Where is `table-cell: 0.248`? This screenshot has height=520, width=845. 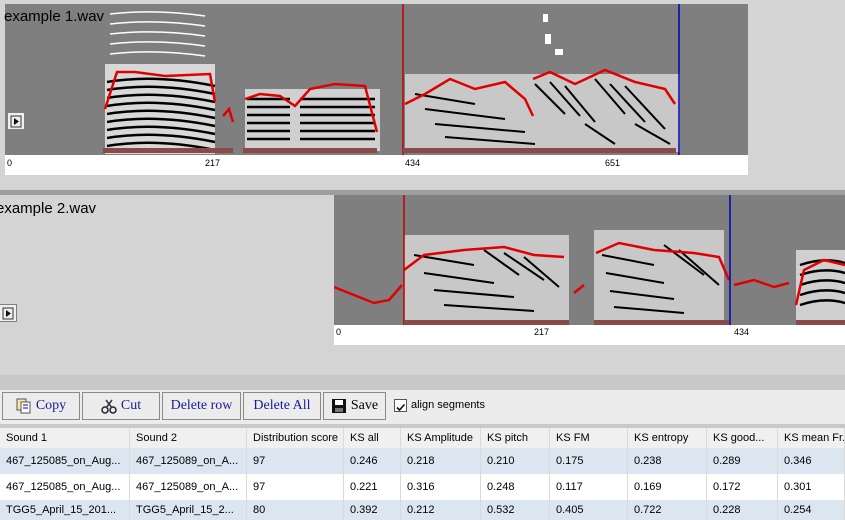
table-cell: 0.248 is located at coordinates (515, 487).